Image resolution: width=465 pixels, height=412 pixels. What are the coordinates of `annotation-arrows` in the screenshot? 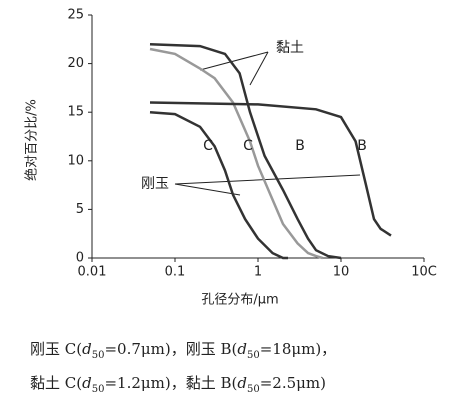 It's located at (267, 123).